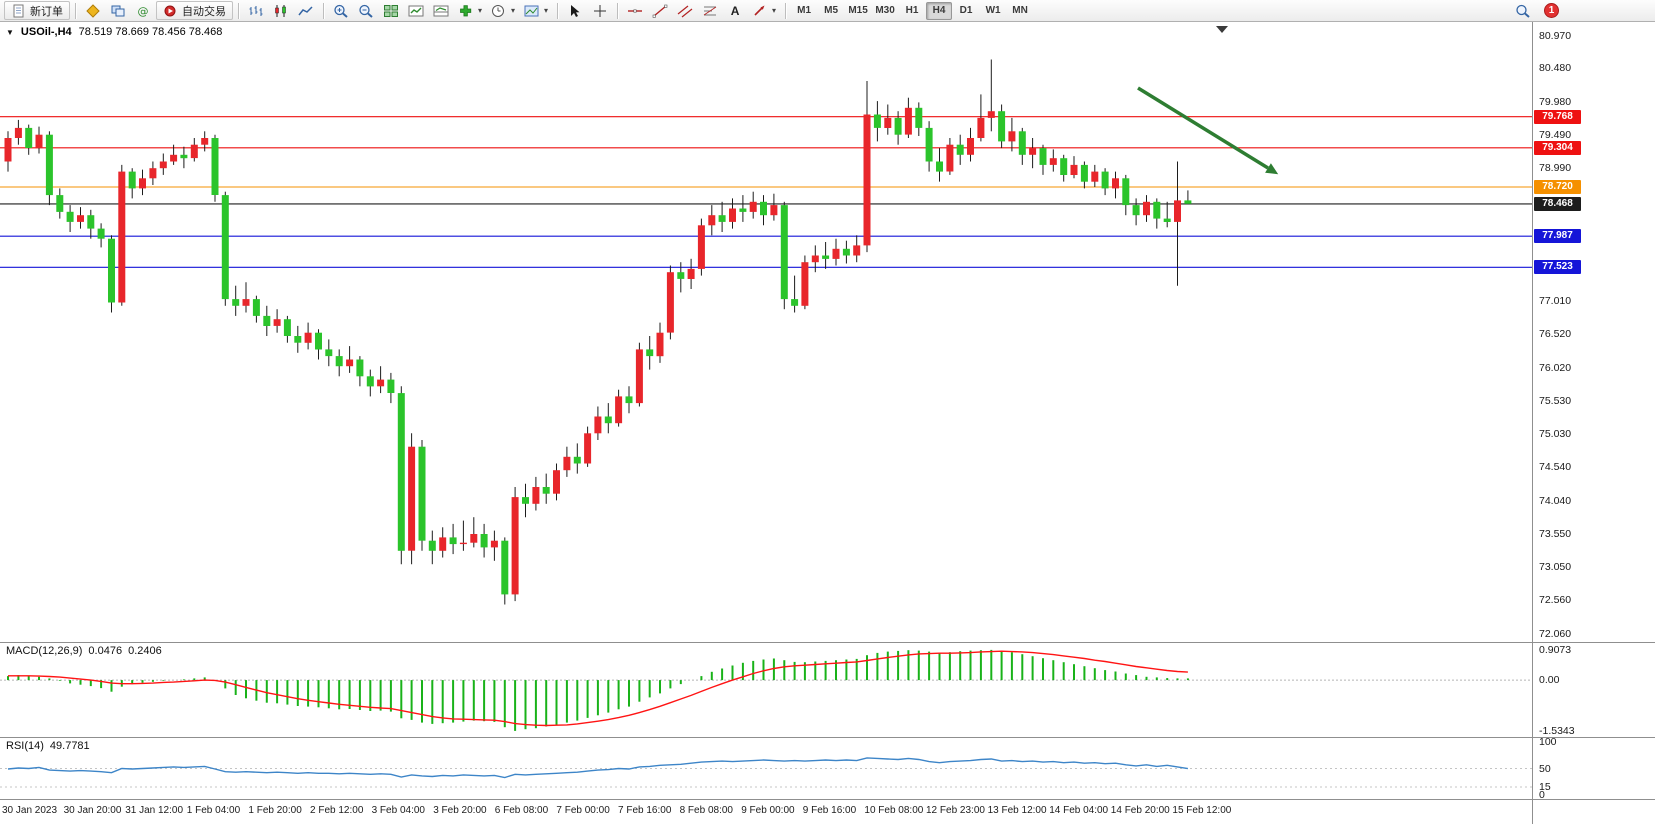 The width and height of the screenshot is (1655, 824). Describe the element at coordinates (1017, 810) in the screenshot. I see `time-label: 13 Feb 12:00` at that location.